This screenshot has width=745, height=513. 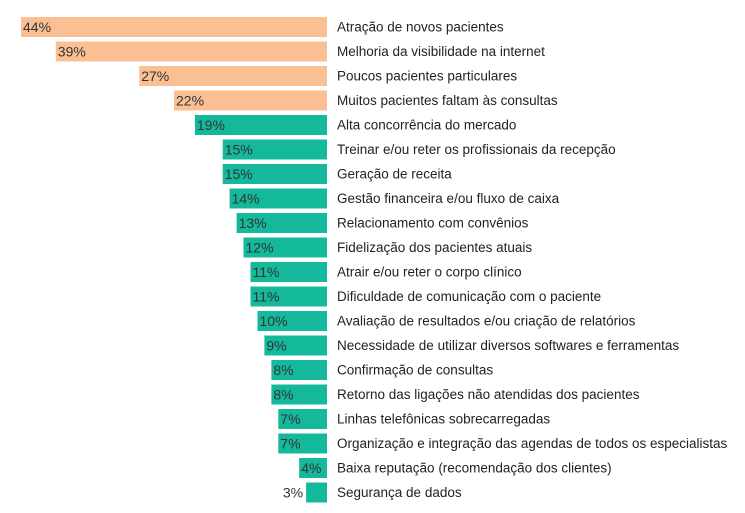 I want to click on category-label: Gestão financeira e/ou fluxo de caixa, so click(x=448, y=198).